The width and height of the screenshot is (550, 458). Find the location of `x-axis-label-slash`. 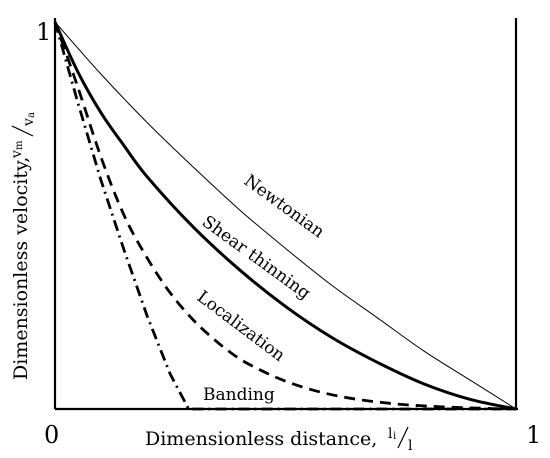

x-axis-label-slash is located at coordinates (403, 437).